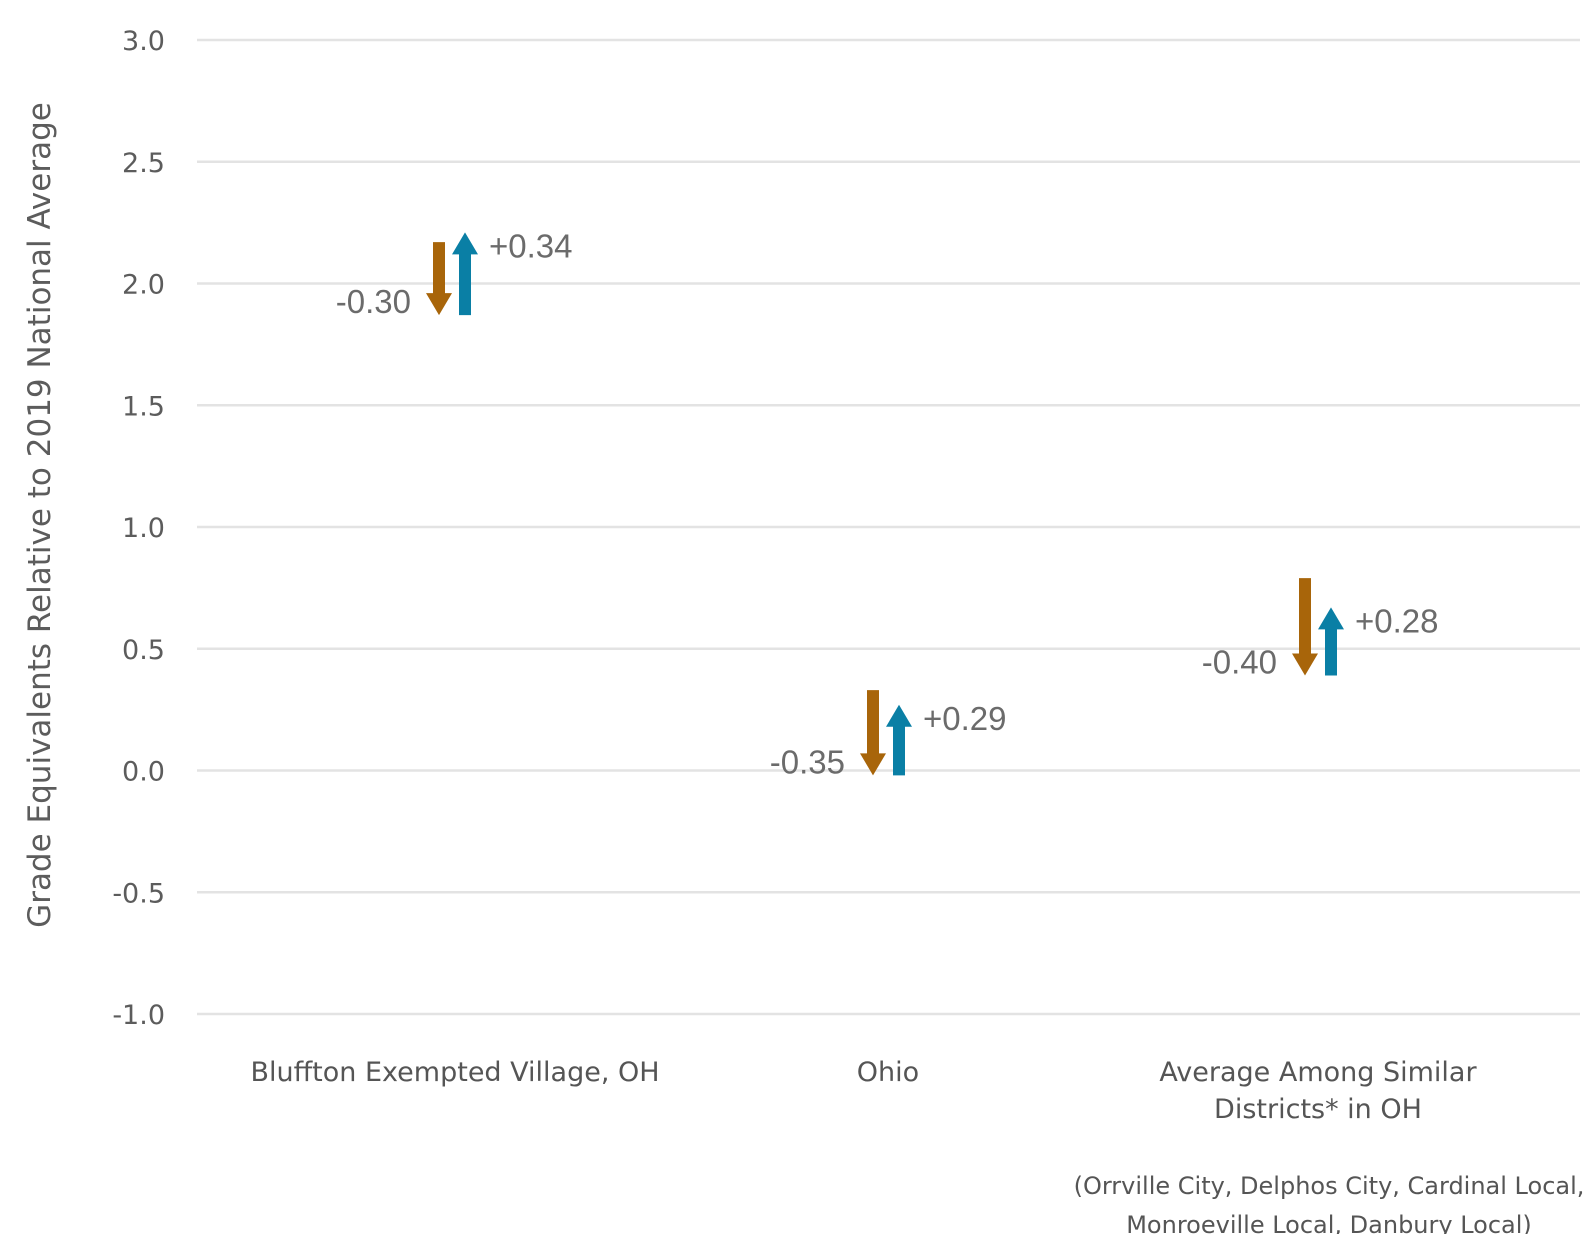 Image resolution: width=1593 pixels, height=1234 pixels. I want to click on y-tick-labels: 3.0 2.5 2.0 1.5 1.0 0.5 0.0 -0.5 -1.0, so click(138, 528).